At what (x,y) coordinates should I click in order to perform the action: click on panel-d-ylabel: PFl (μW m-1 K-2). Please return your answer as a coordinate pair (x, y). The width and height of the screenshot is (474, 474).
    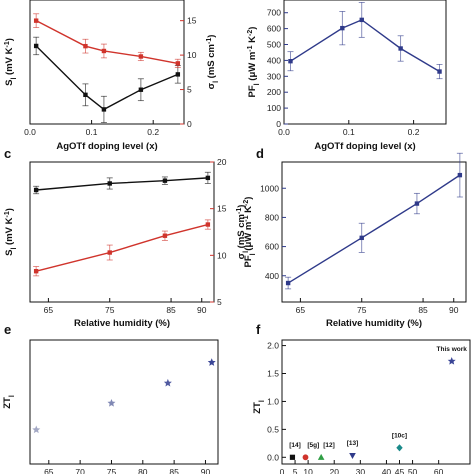
    Looking at the image, I should click on (250, 232).